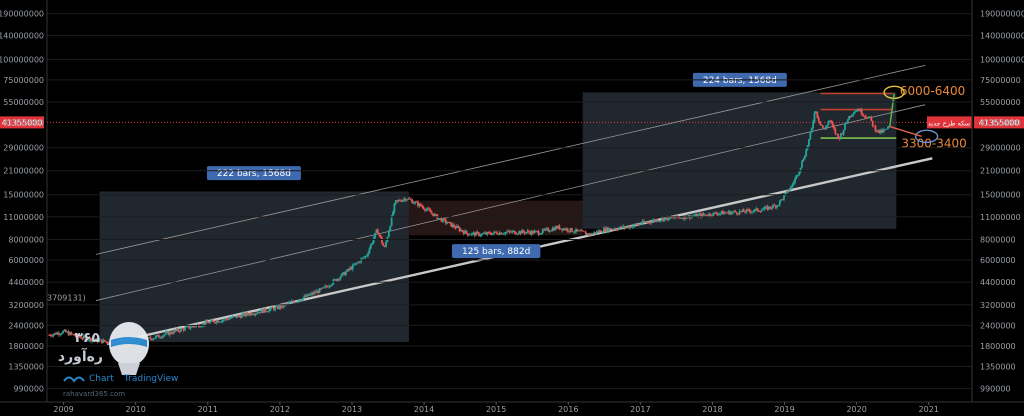 The height and width of the screenshot is (416, 1024). Describe the element at coordinates (280, 409) in the screenshot. I see `x-tick-label: 2012` at that location.